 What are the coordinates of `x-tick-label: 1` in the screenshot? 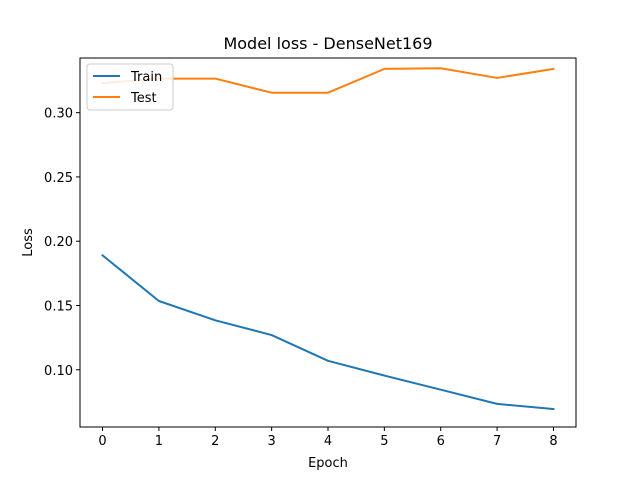 It's located at (159, 441).